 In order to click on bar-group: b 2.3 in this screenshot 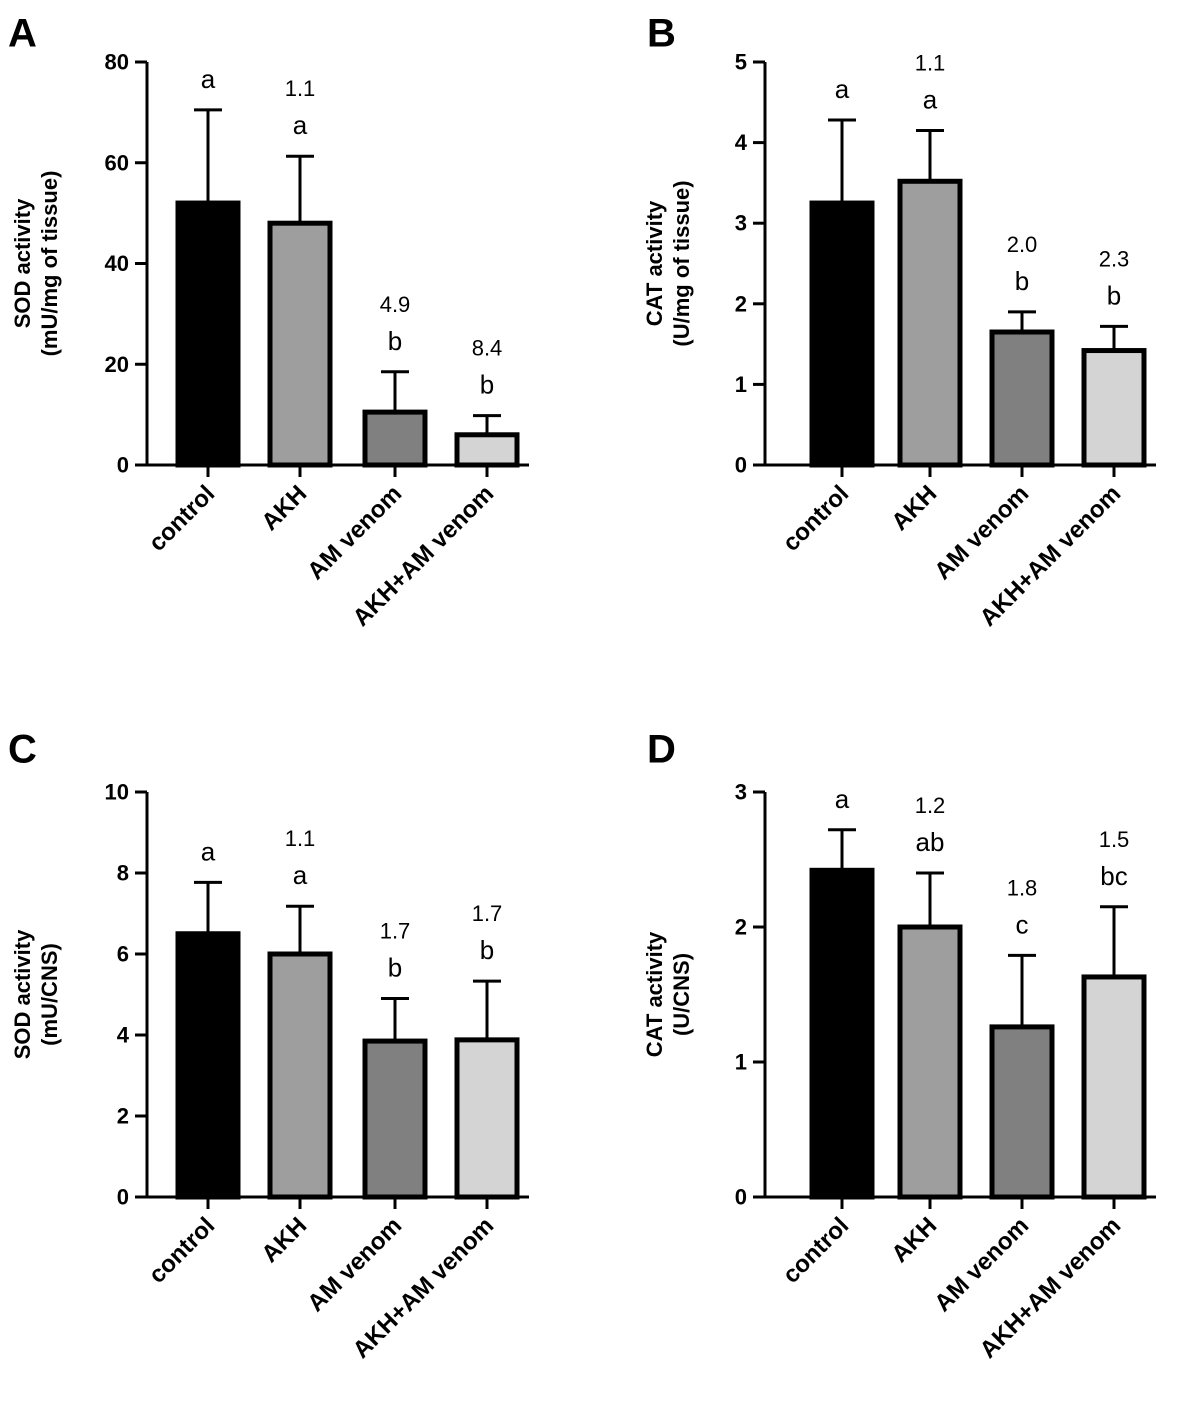, I will do `click(1114, 357)`.